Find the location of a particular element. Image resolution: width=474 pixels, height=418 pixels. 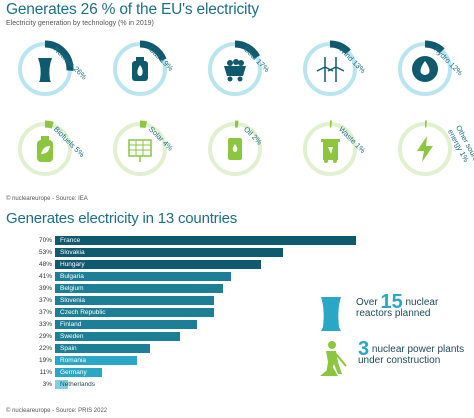

tech-item-waste-bin: Waste 1% is located at coordinates (330, 154).